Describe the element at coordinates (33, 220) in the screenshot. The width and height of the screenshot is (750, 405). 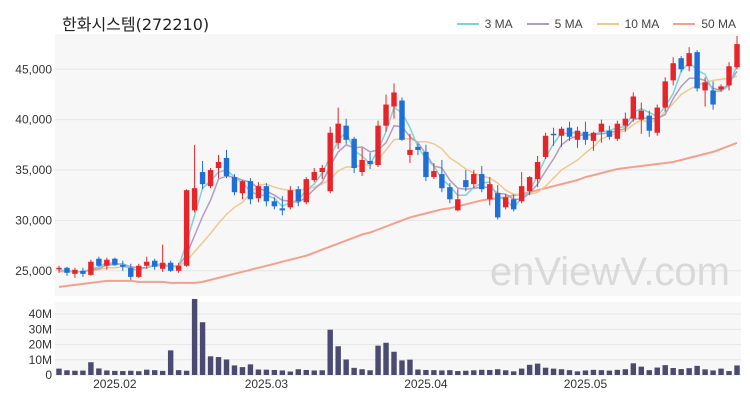
I see `price-tick-label: 30,000` at that location.